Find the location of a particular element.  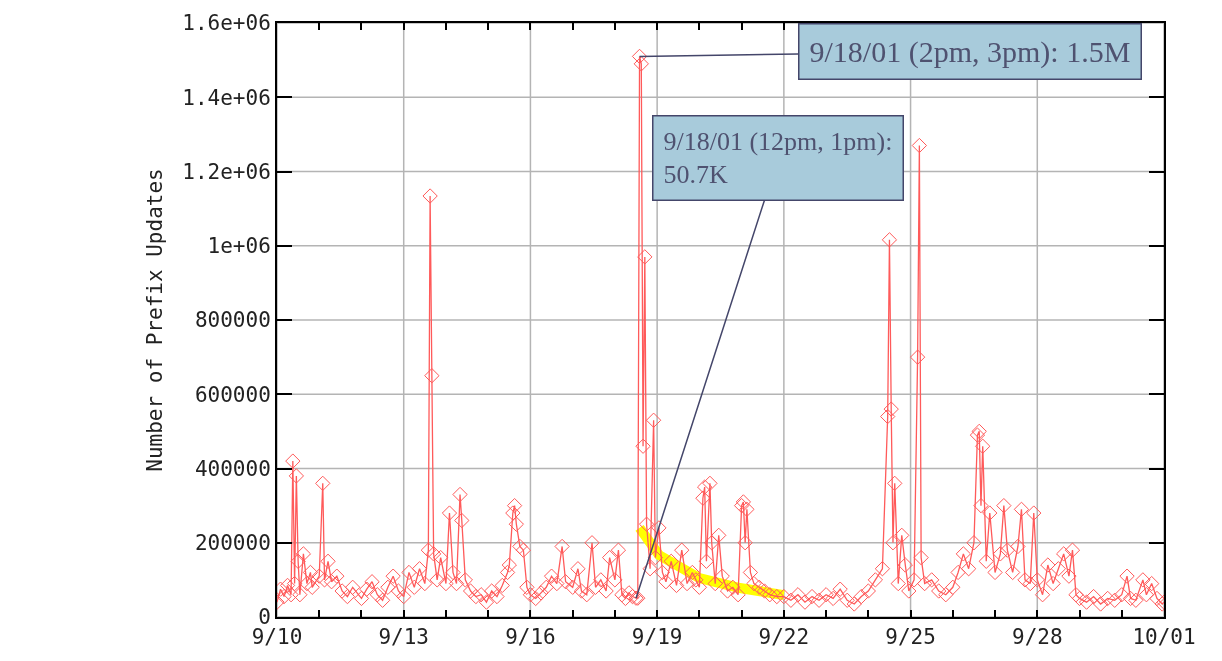

y-tick-label: 400000 is located at coordinates (232, 468).